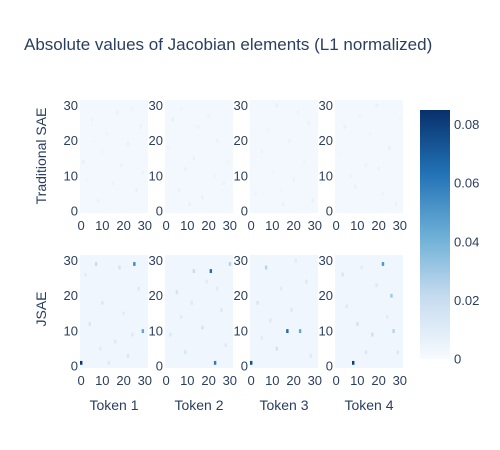 The width and height of the screenshot is (500, 450). Describe the element at coordinates (283, 405) in the screenshot. I see `column-label-token-3: Token 3` at that location.